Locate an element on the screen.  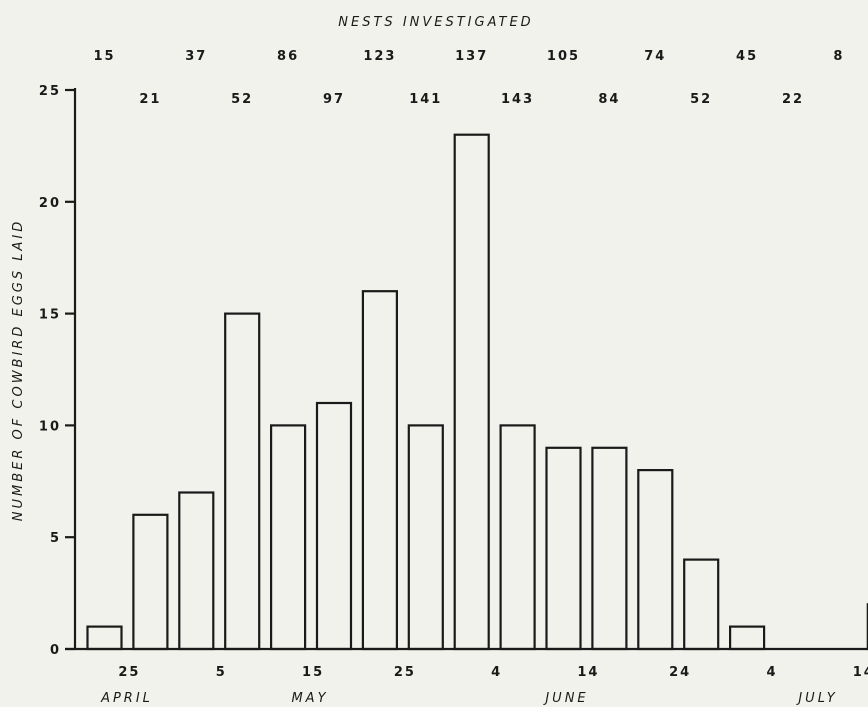
nests-count-label: 105 is located at coordinates (563, 56).